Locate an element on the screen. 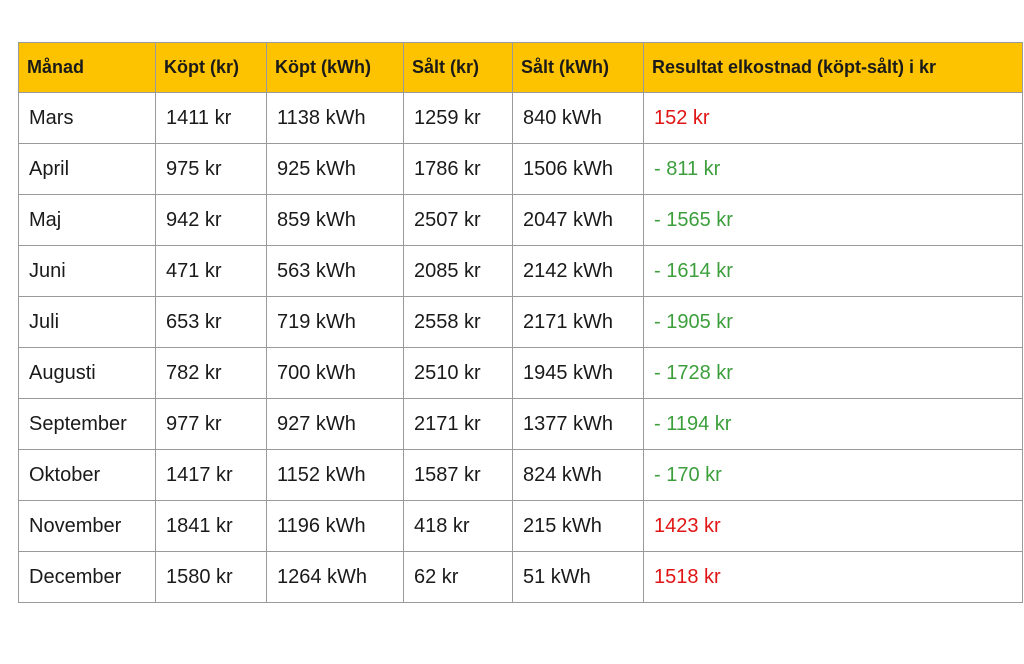 The height and width of the screenshot is (664, 1024). header-cell: Köpt (kr) is located at coordinates (211, 67).